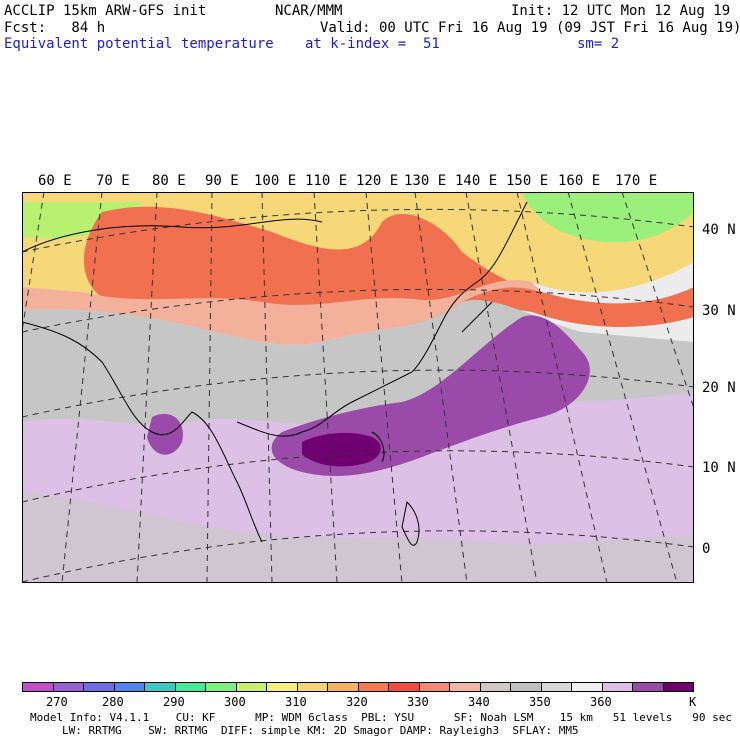 This screenshot has width=740, height=740. I want to click on colorbar-label: 270, so click(57, 702).